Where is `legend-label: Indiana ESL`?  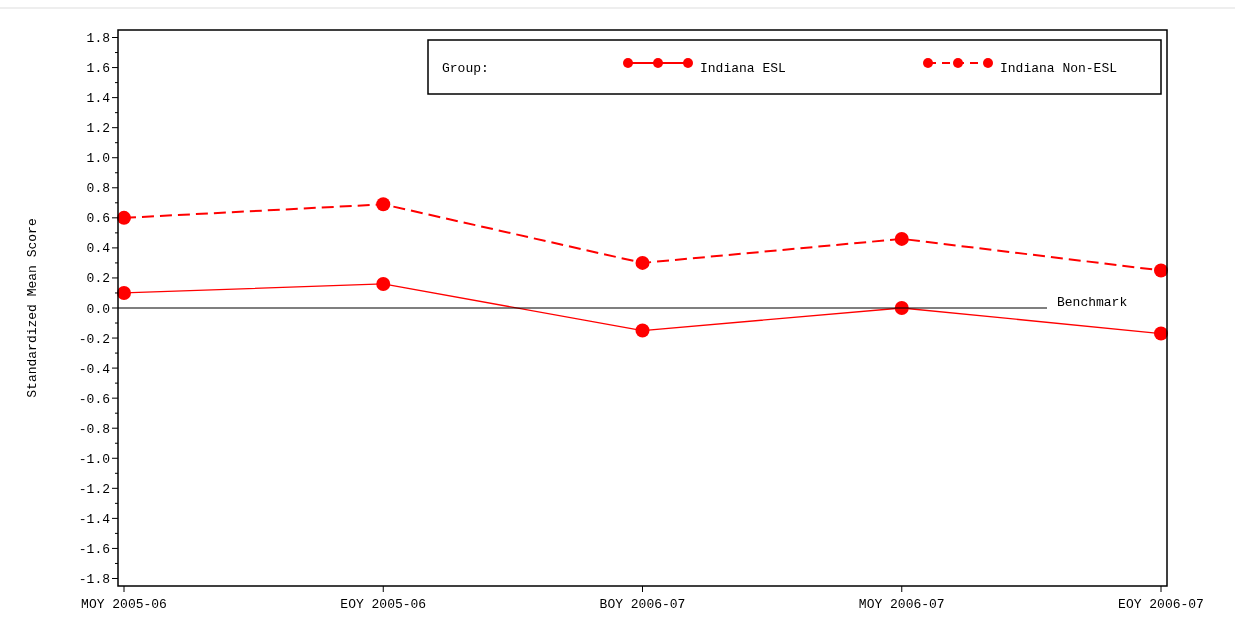 legend-label: Indiana ESL is located at coordinates (743, 68).